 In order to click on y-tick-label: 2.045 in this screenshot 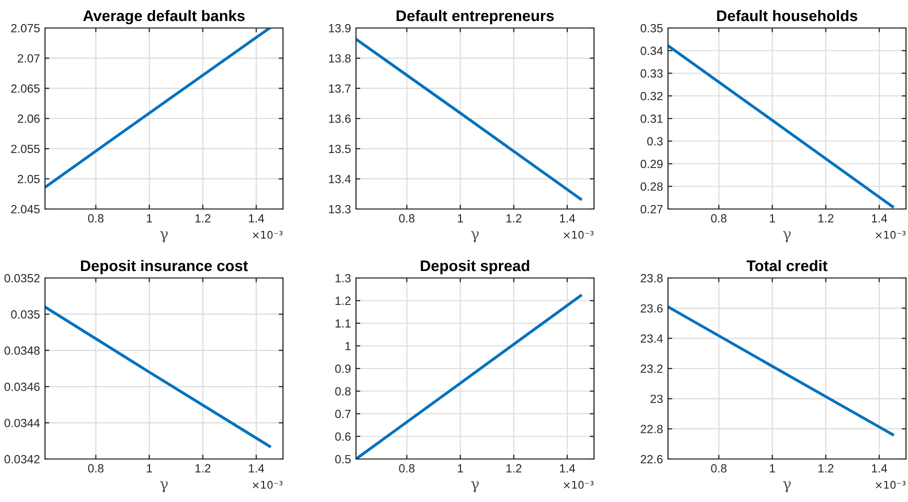, I will do `click(25, 209)`.